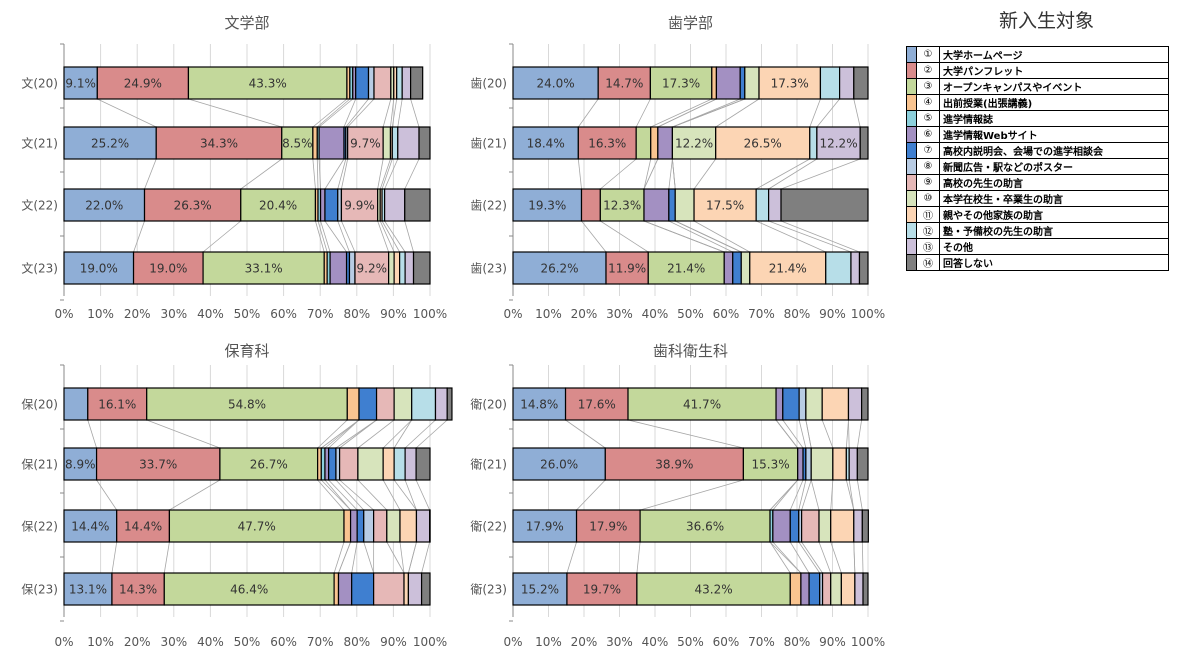  What do you see at coordinates (158, 465) in the screenshot?
I see `data-label: 33.7%` at bounding box center [158, 465].